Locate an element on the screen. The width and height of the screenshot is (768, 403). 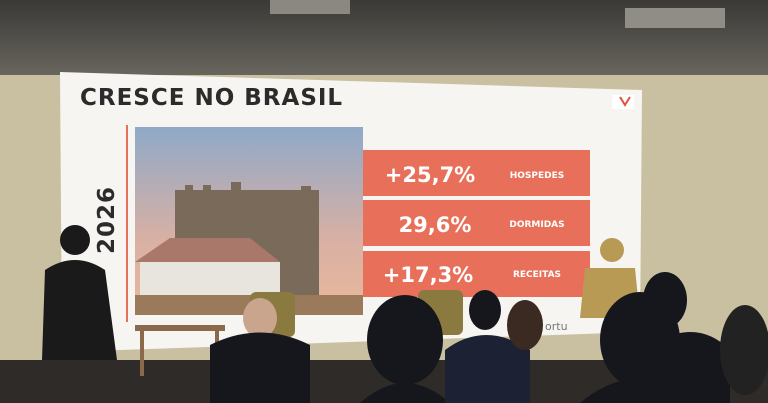
stat-label: HOSPEDES is located at coordinates (537, 176).